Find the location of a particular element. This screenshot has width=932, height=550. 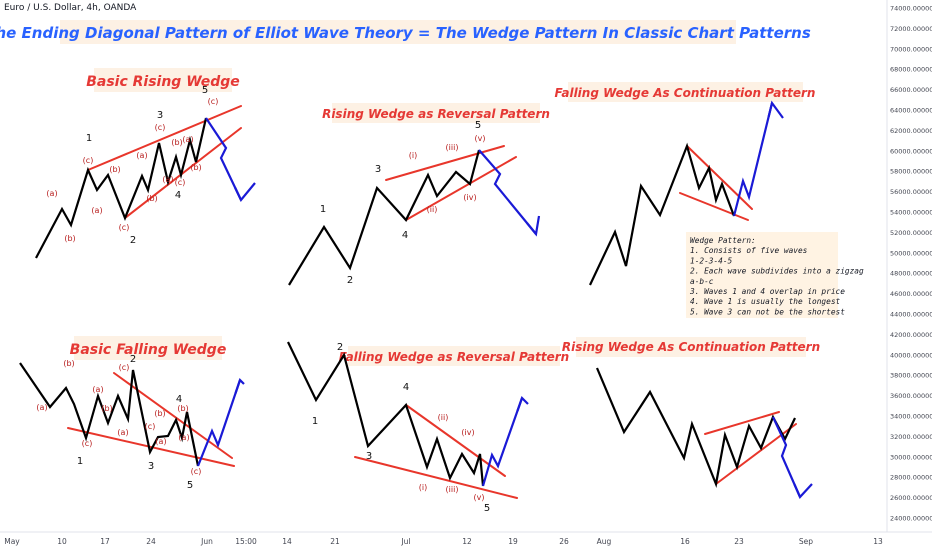

panel-title-rising-continuation: Rising Wedge As Continuation Pattern is located at coordinates (691, 347).